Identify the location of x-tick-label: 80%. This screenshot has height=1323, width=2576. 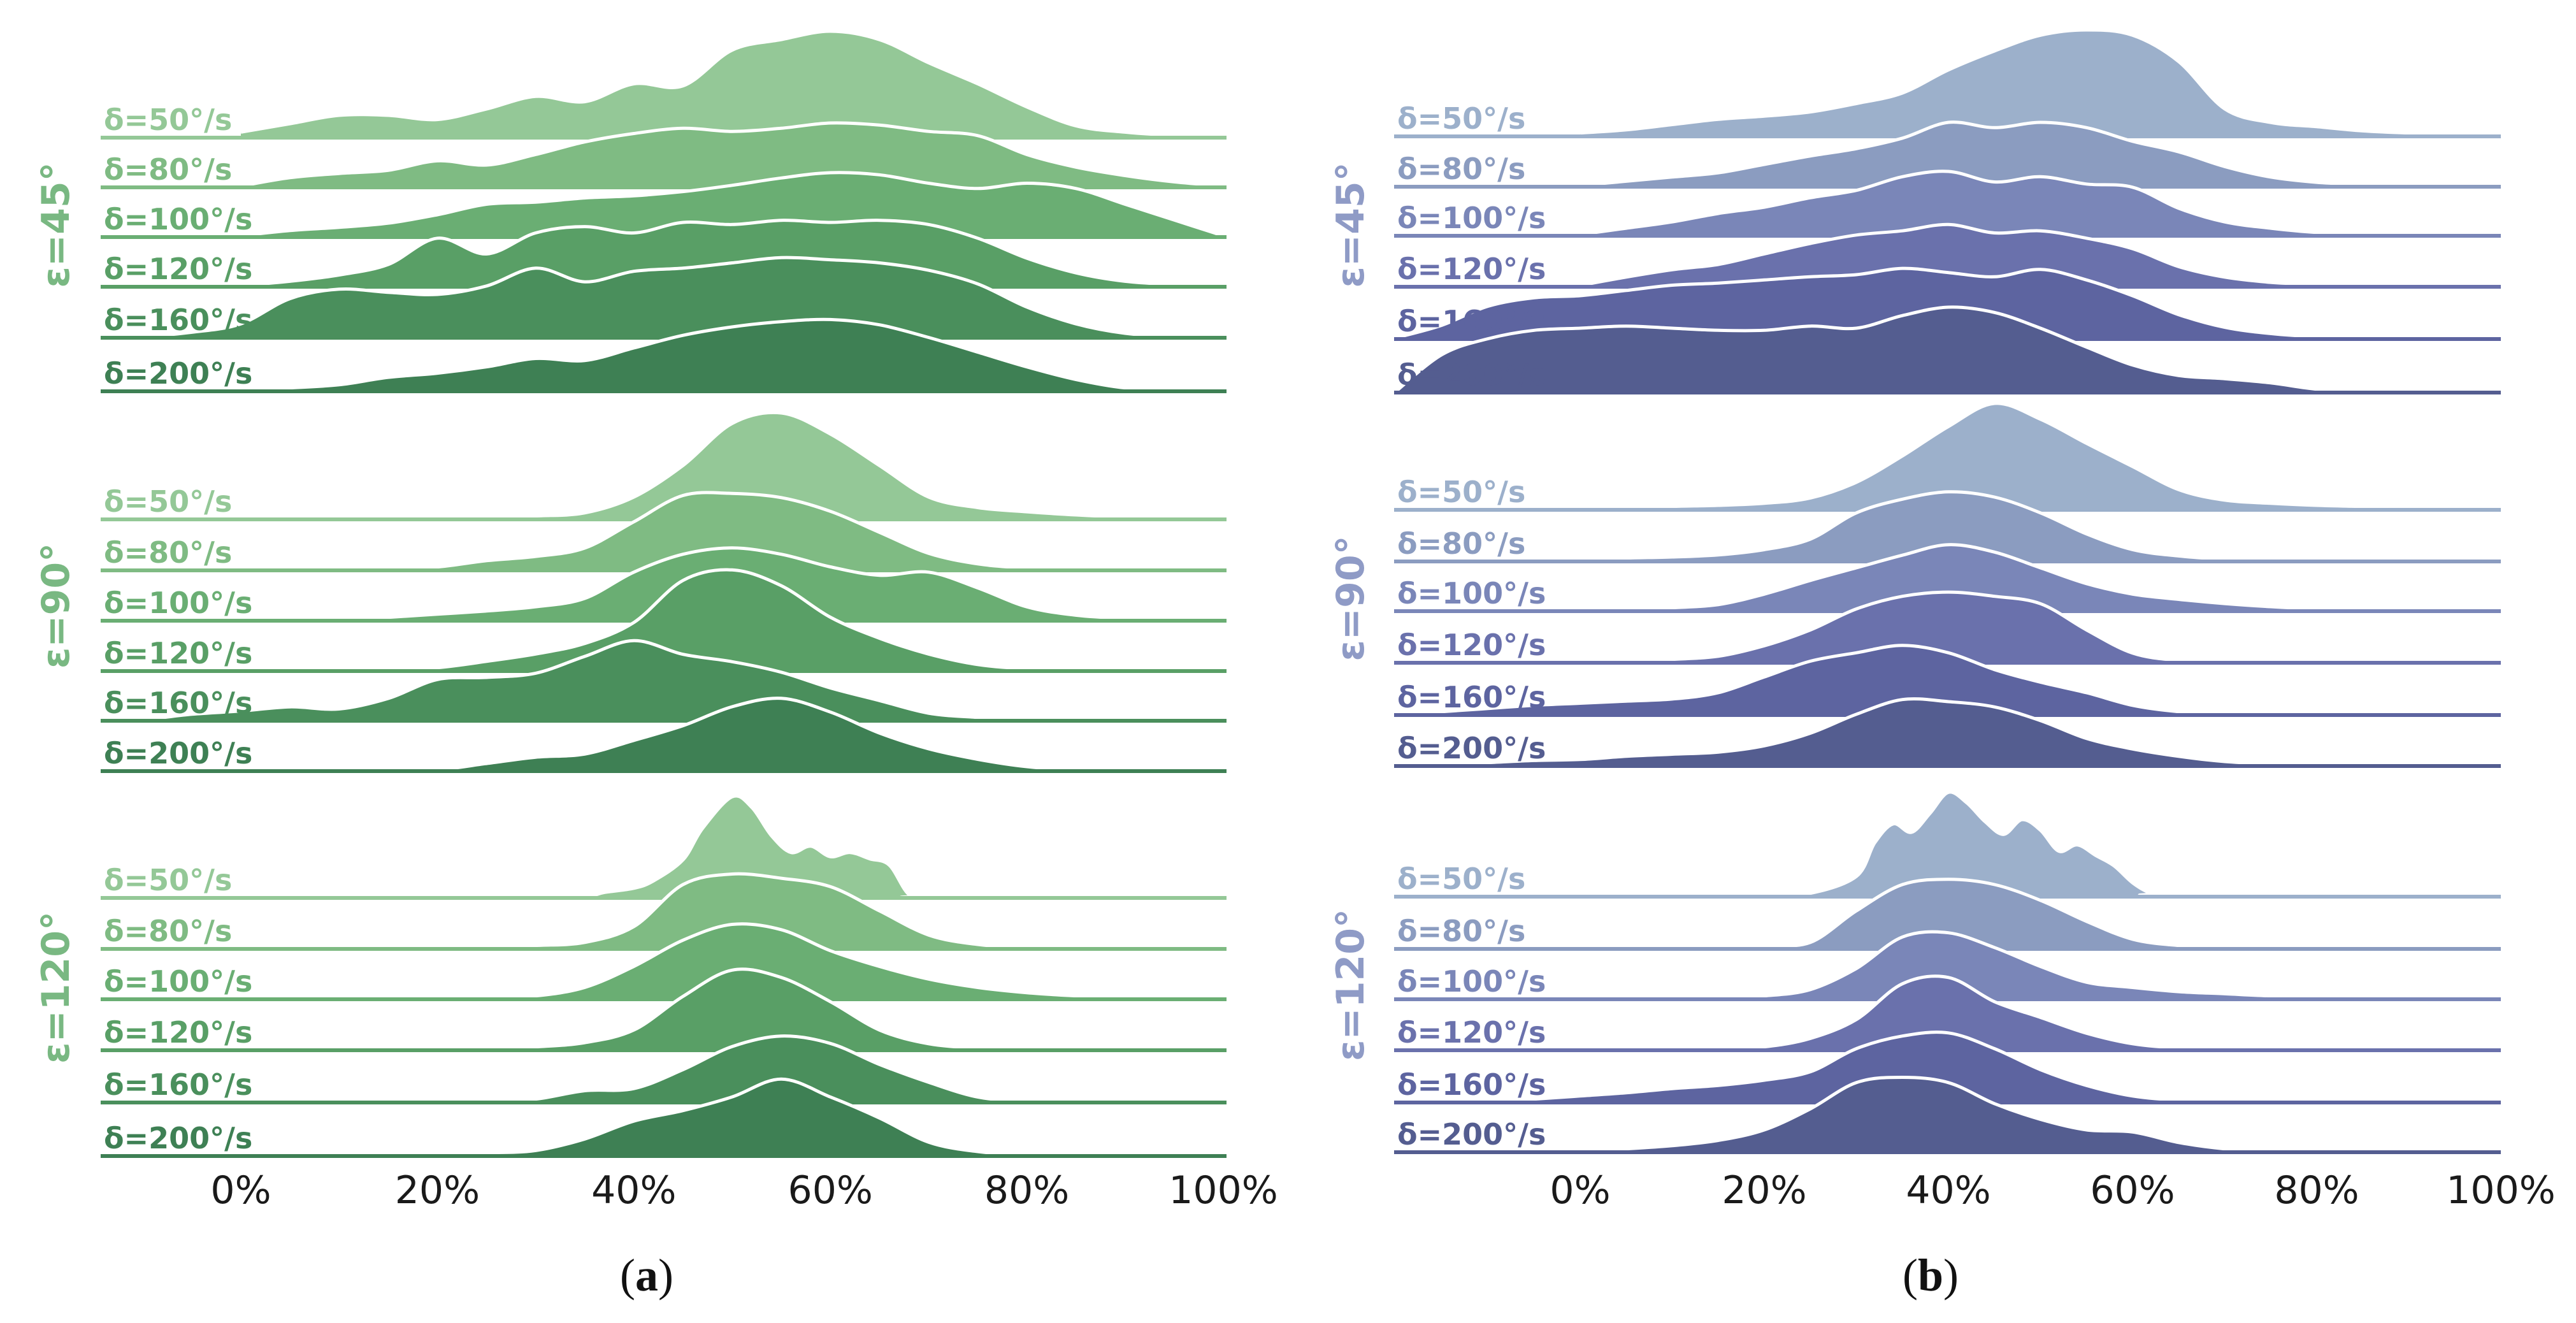
(2316, 1190).